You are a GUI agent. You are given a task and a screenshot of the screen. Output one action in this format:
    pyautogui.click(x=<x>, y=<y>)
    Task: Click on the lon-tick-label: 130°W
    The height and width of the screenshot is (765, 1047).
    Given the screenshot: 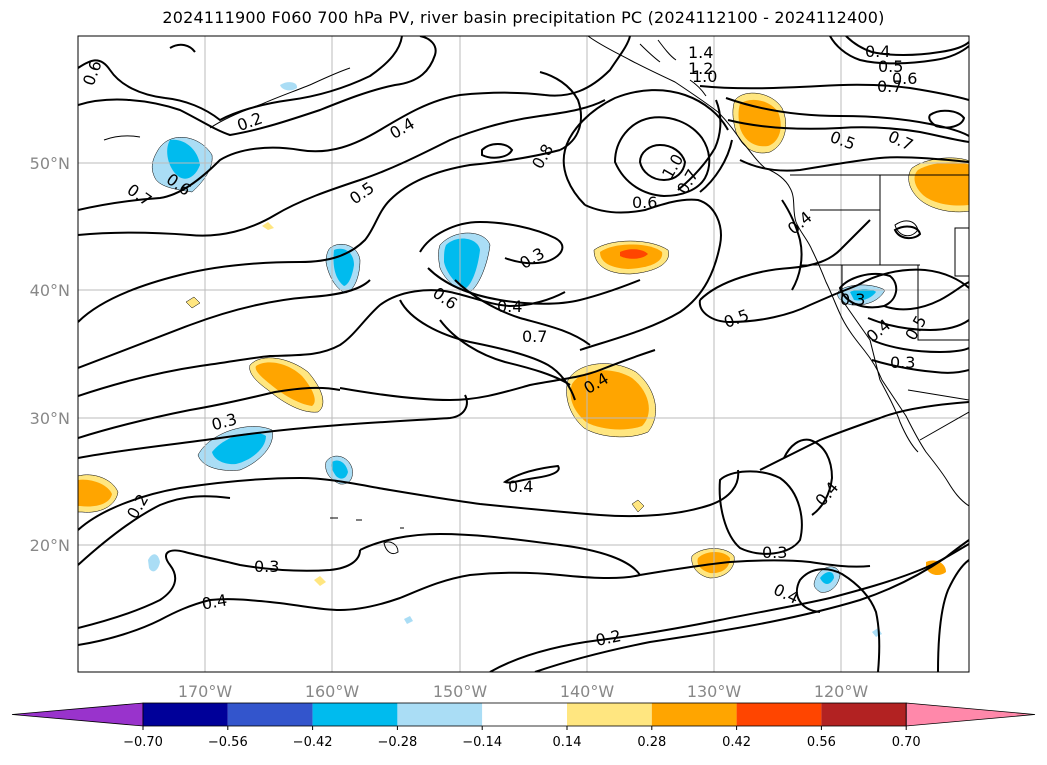 What is the action you would take?
    pyautogui.click(x=714, y=691)
    